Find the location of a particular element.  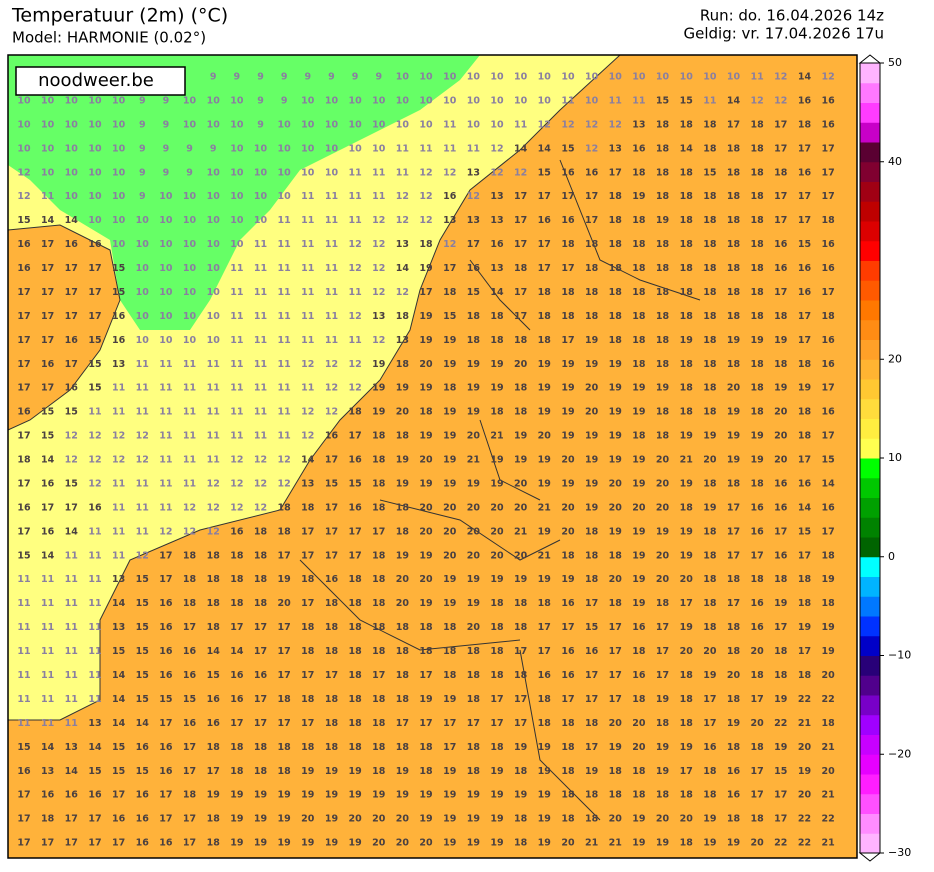

colorbar-label: 50 is located at coordinates (895, 62).